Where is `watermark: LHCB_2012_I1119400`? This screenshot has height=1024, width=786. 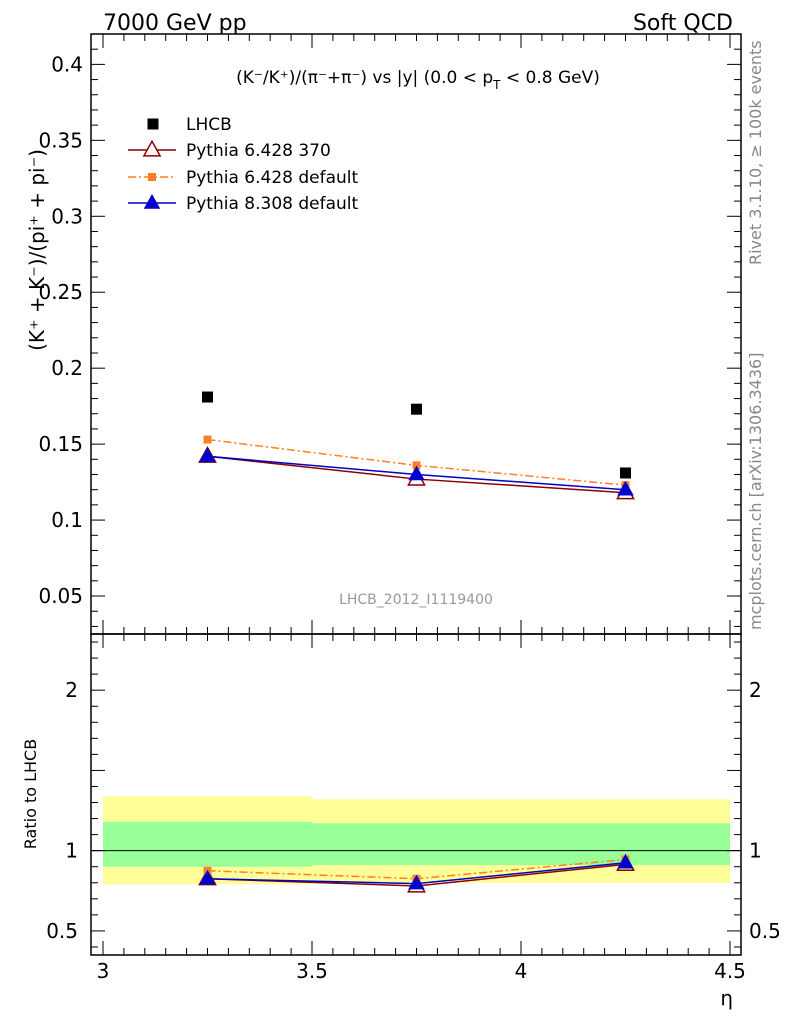
watermark: LHCB_2012_I1119400 is located at coordinates (416, 600).